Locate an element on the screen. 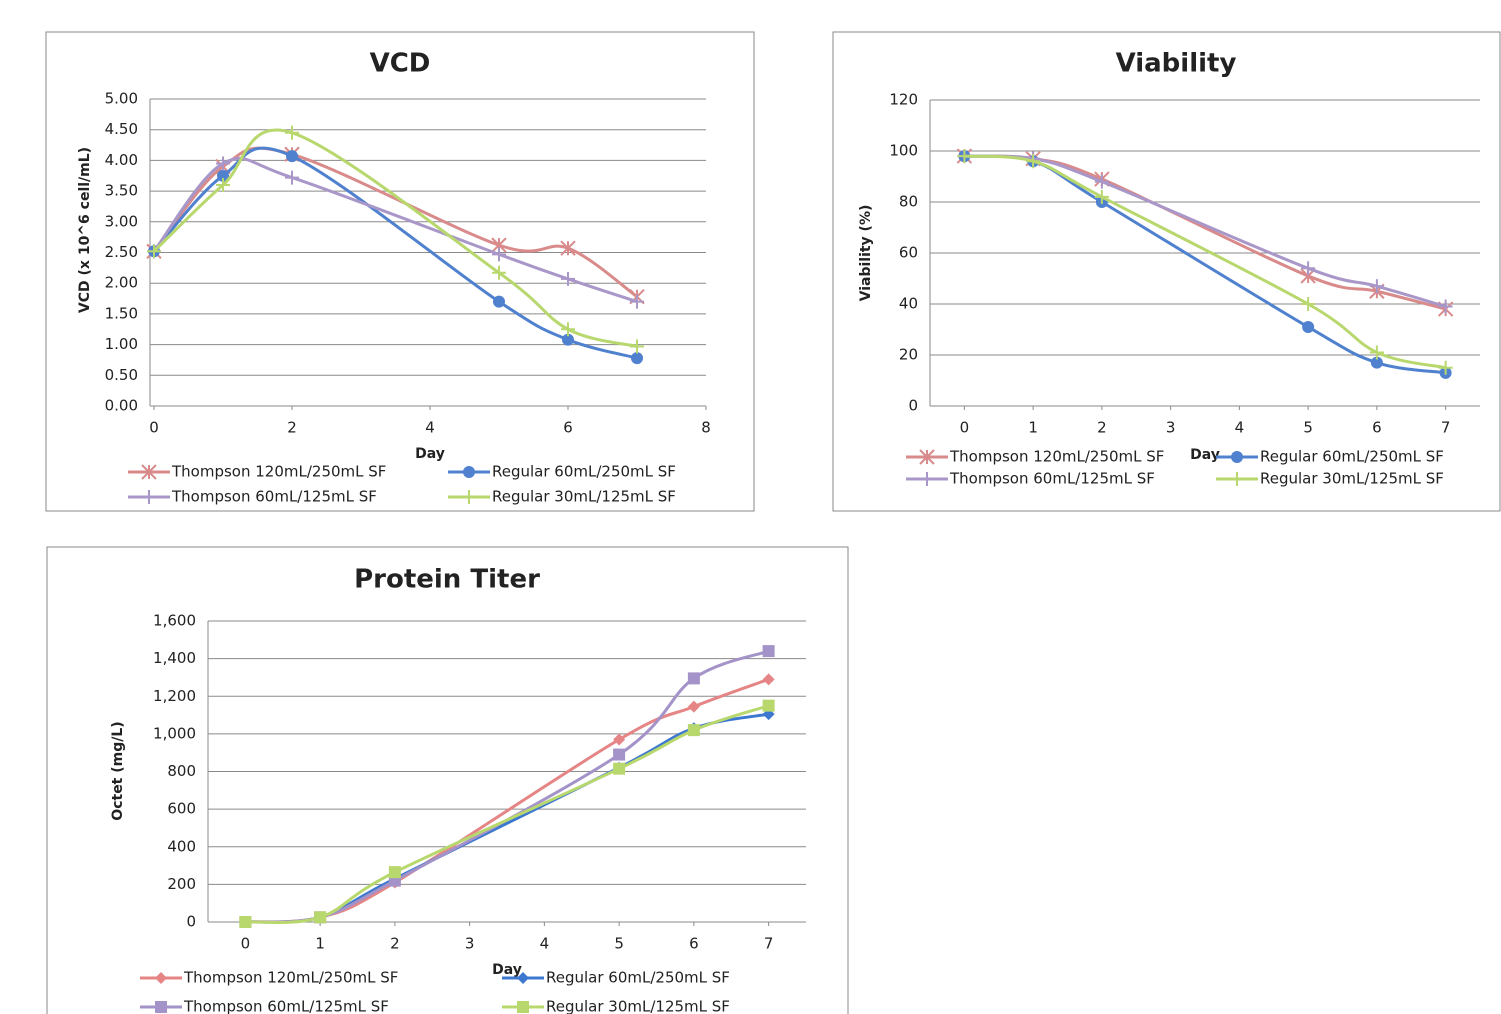  y-tick-label: 3.00 is located at coordinates (121, 221).